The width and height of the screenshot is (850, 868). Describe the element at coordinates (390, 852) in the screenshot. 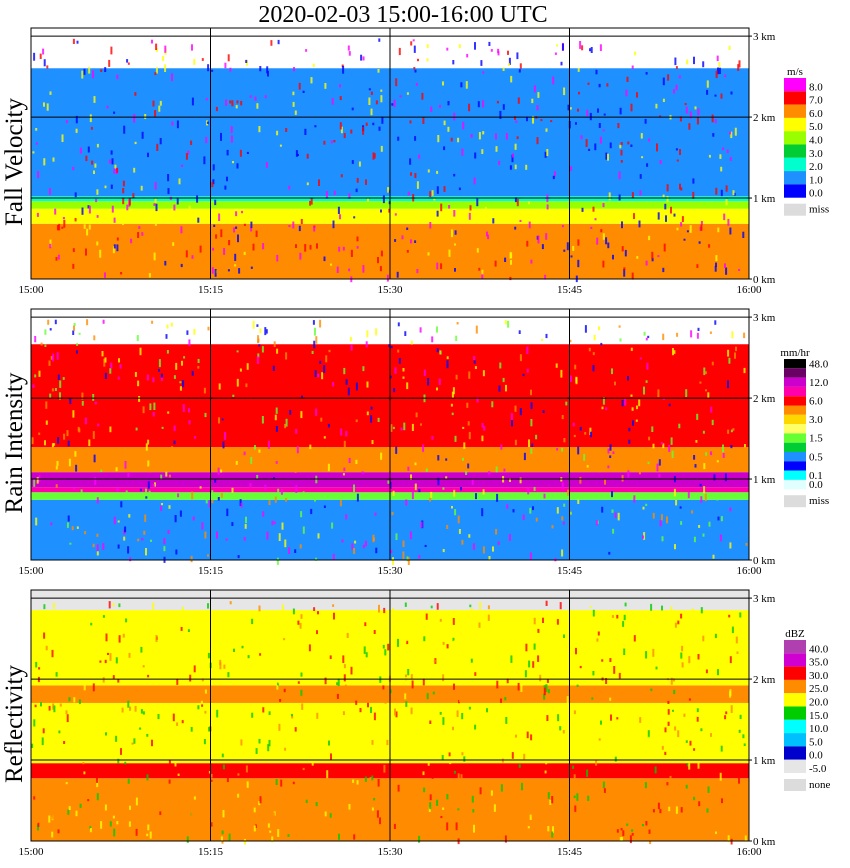

I see `reflectivity-x-ticks: 15:00 15:15 15:30 15:45 16:00` at that location.